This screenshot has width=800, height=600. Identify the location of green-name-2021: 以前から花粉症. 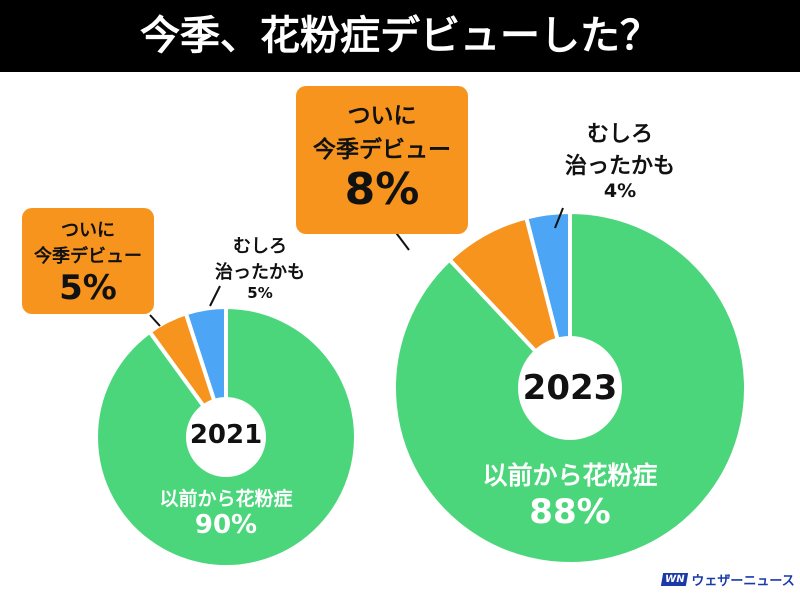
(226, 499).